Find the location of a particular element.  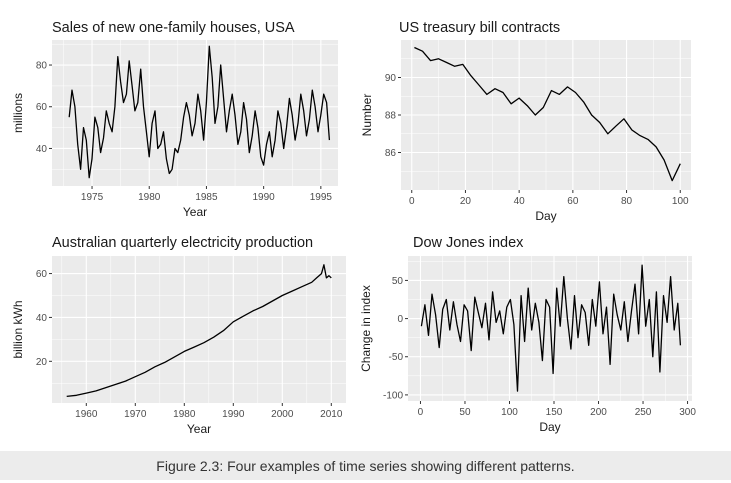

x-tick-label: 2000 is located at coordinates (282, 414).